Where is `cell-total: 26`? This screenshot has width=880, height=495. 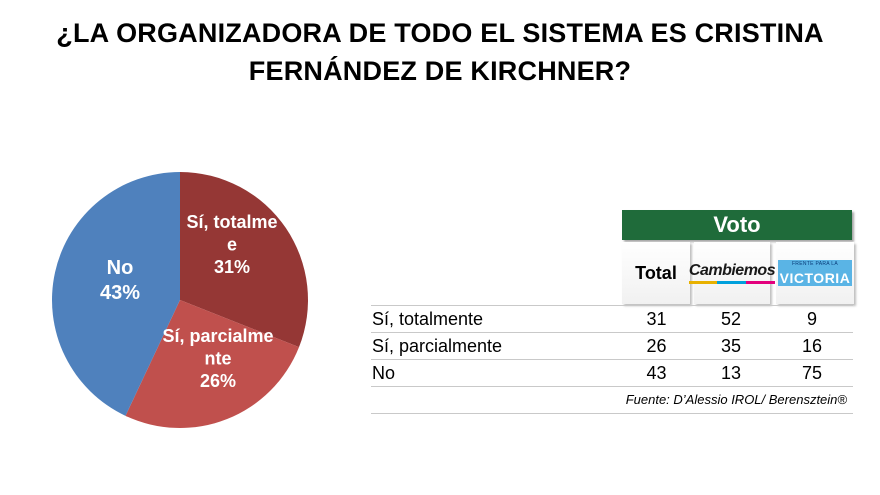 cell-total: 26 is located at coordinates (656, 345).